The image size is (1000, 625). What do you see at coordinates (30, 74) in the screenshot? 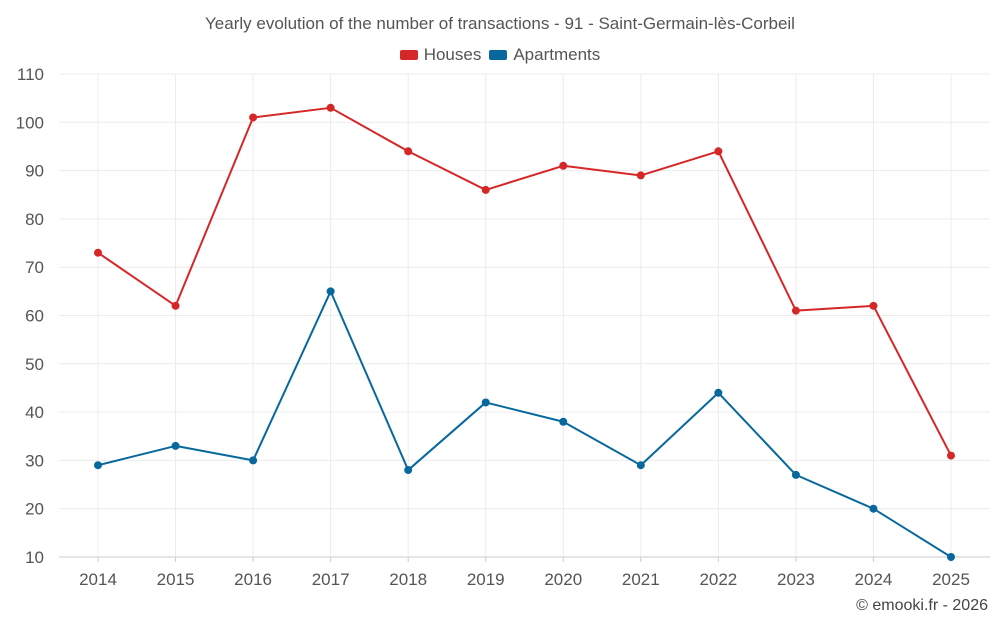
I see `y-tick-label: 110` at bounding box center [30, 74].